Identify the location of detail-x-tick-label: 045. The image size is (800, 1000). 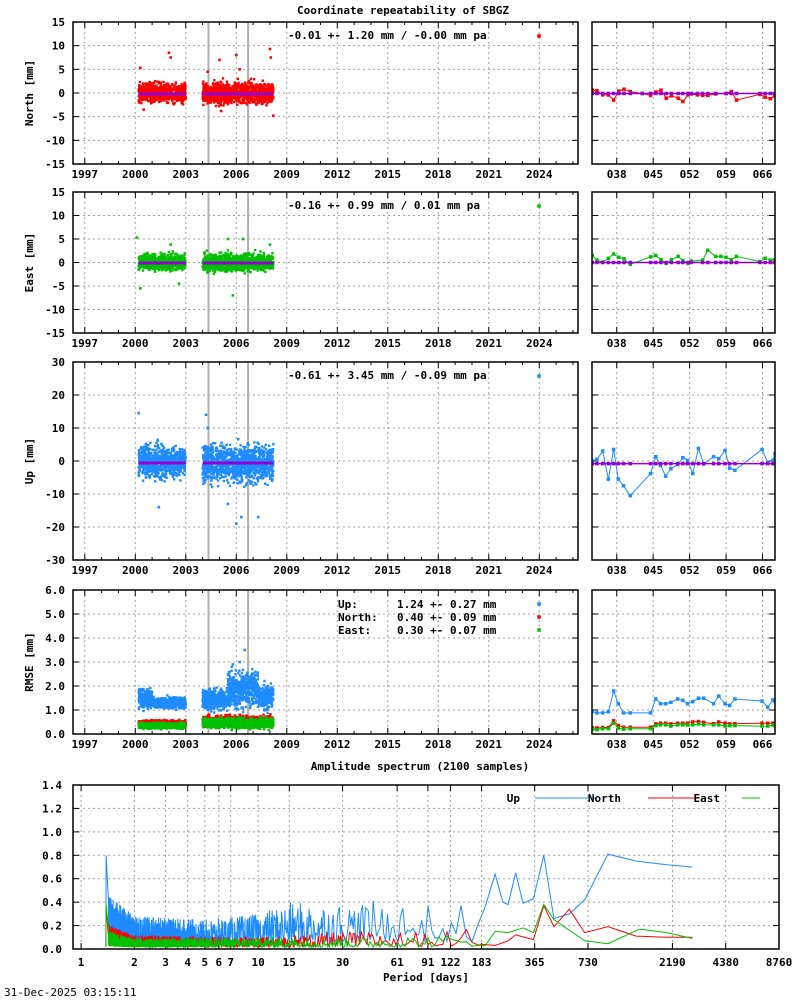
(653, 570).